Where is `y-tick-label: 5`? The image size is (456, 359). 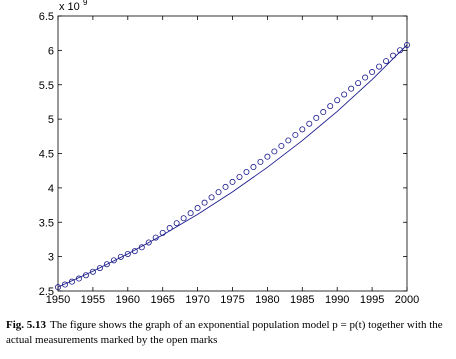 y-tick-label: 5 is located at coordinates (51, 120).